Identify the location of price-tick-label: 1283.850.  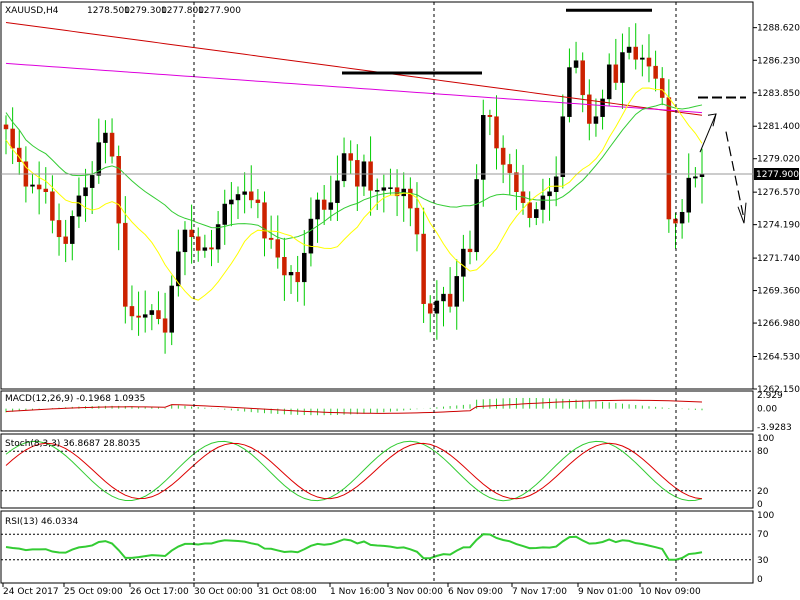
(778, 94).